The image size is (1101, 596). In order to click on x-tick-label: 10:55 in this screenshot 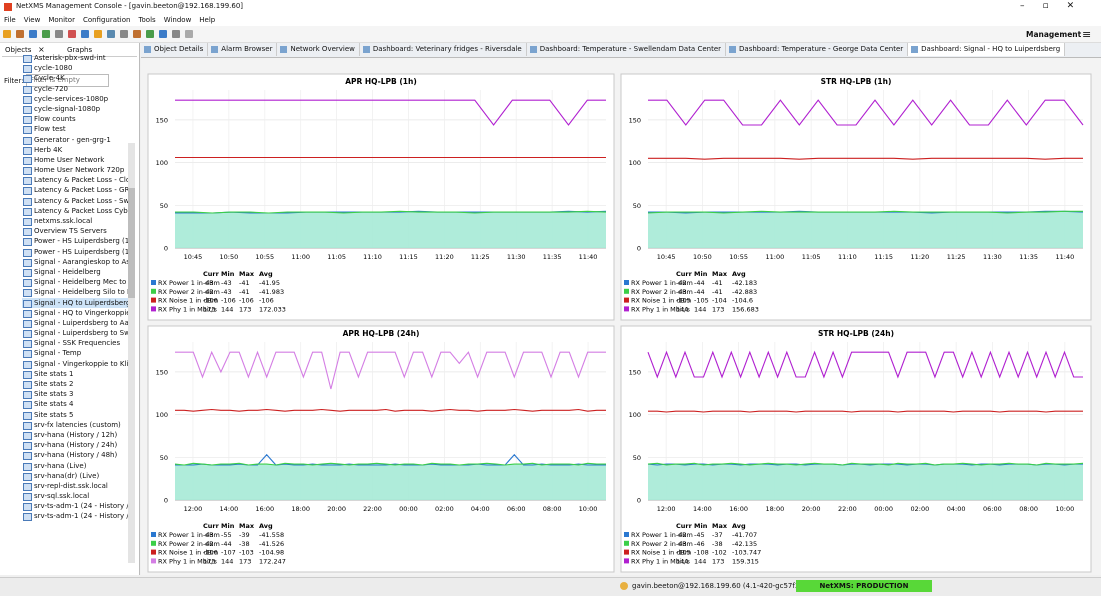, I will do `click(738, 257)`.